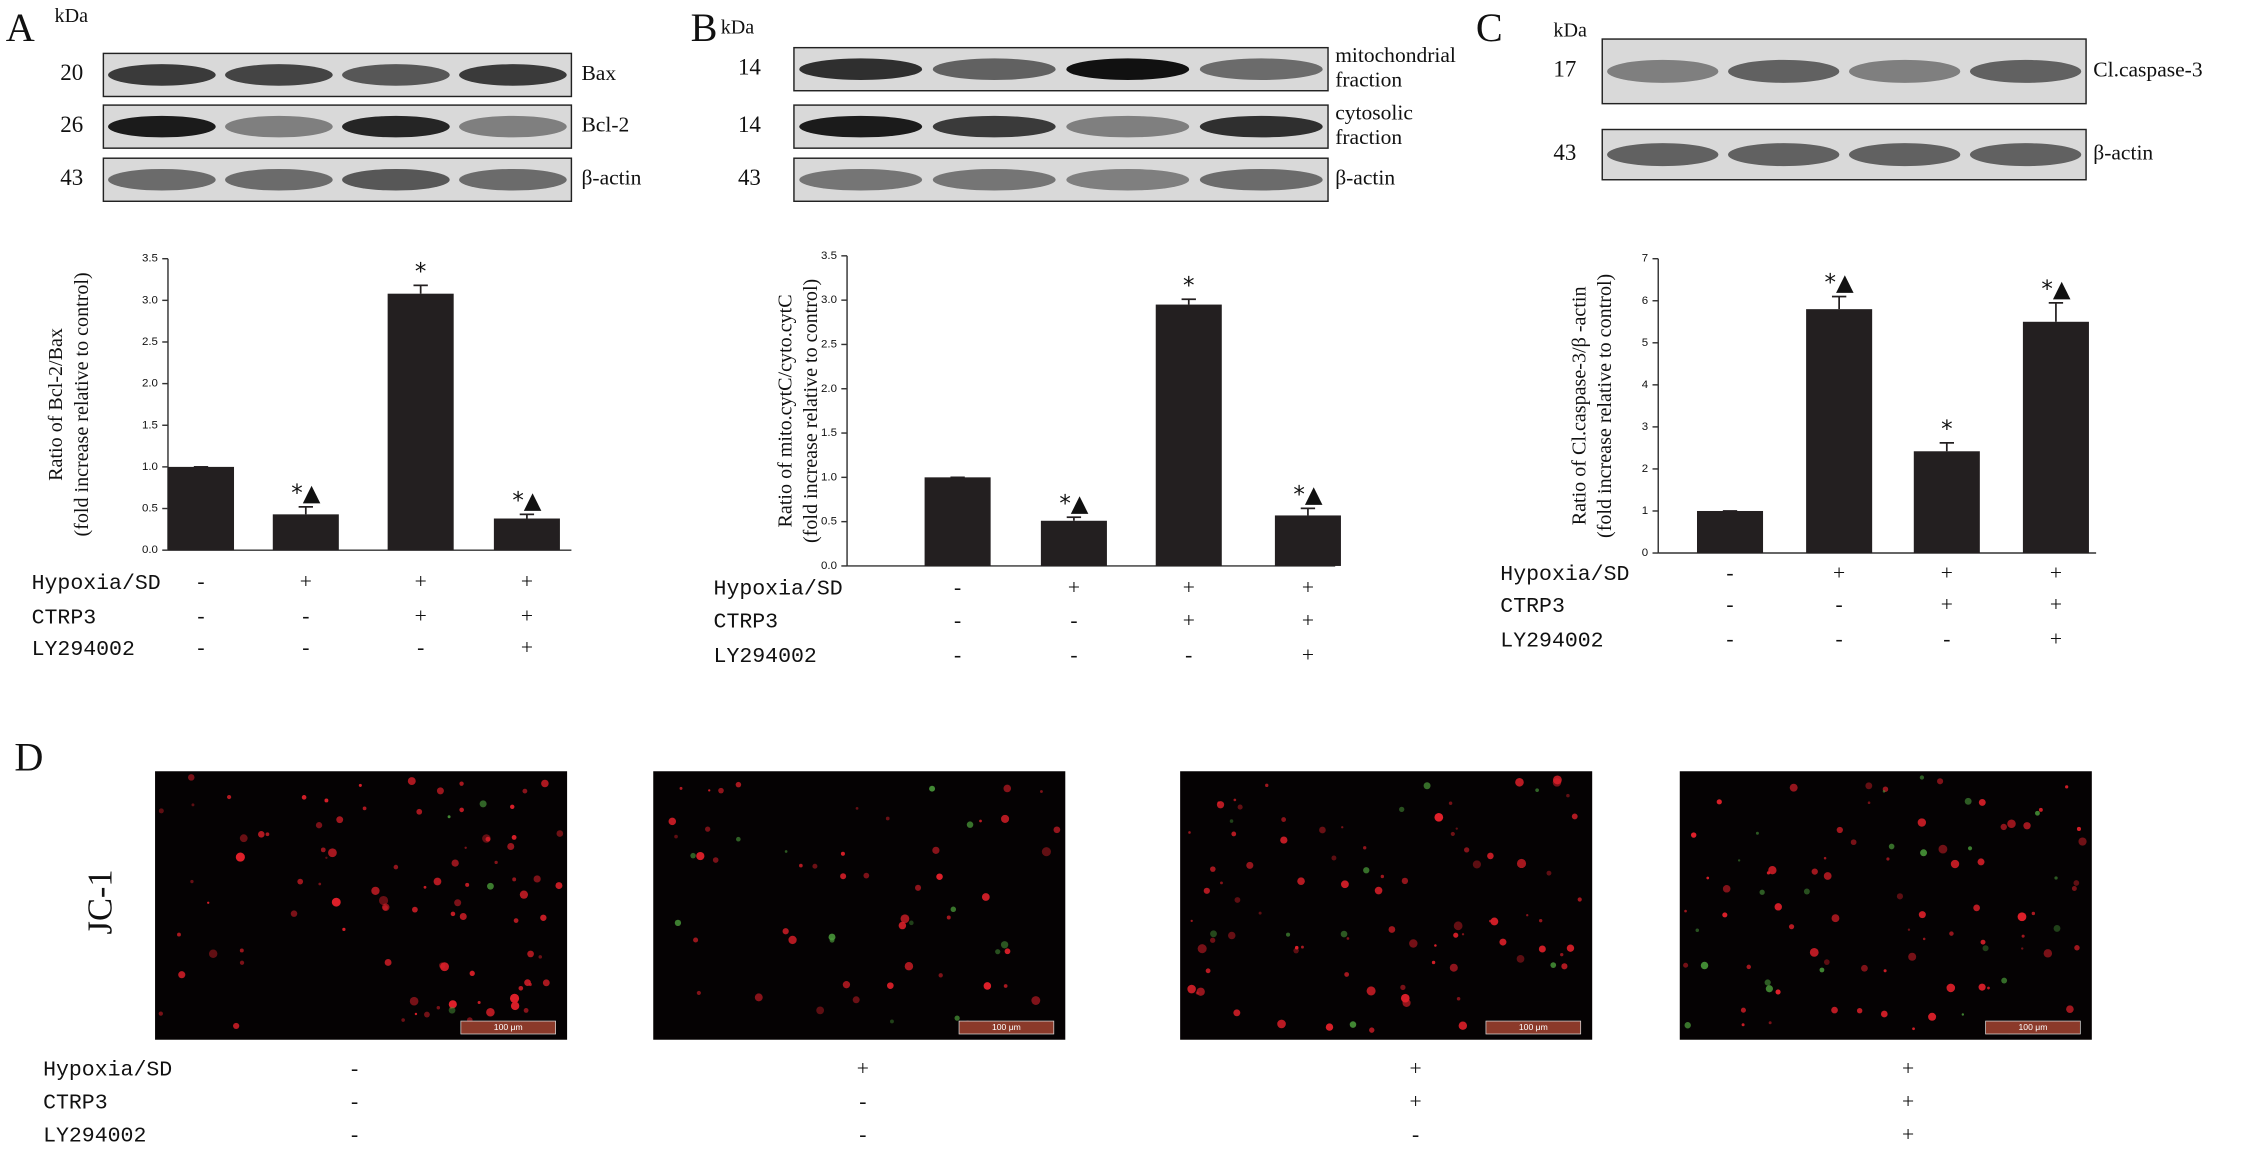  Describe the element at coordinates (1395, 55) in the screenshot. I see `blot-label: mitochondrial` at that location.